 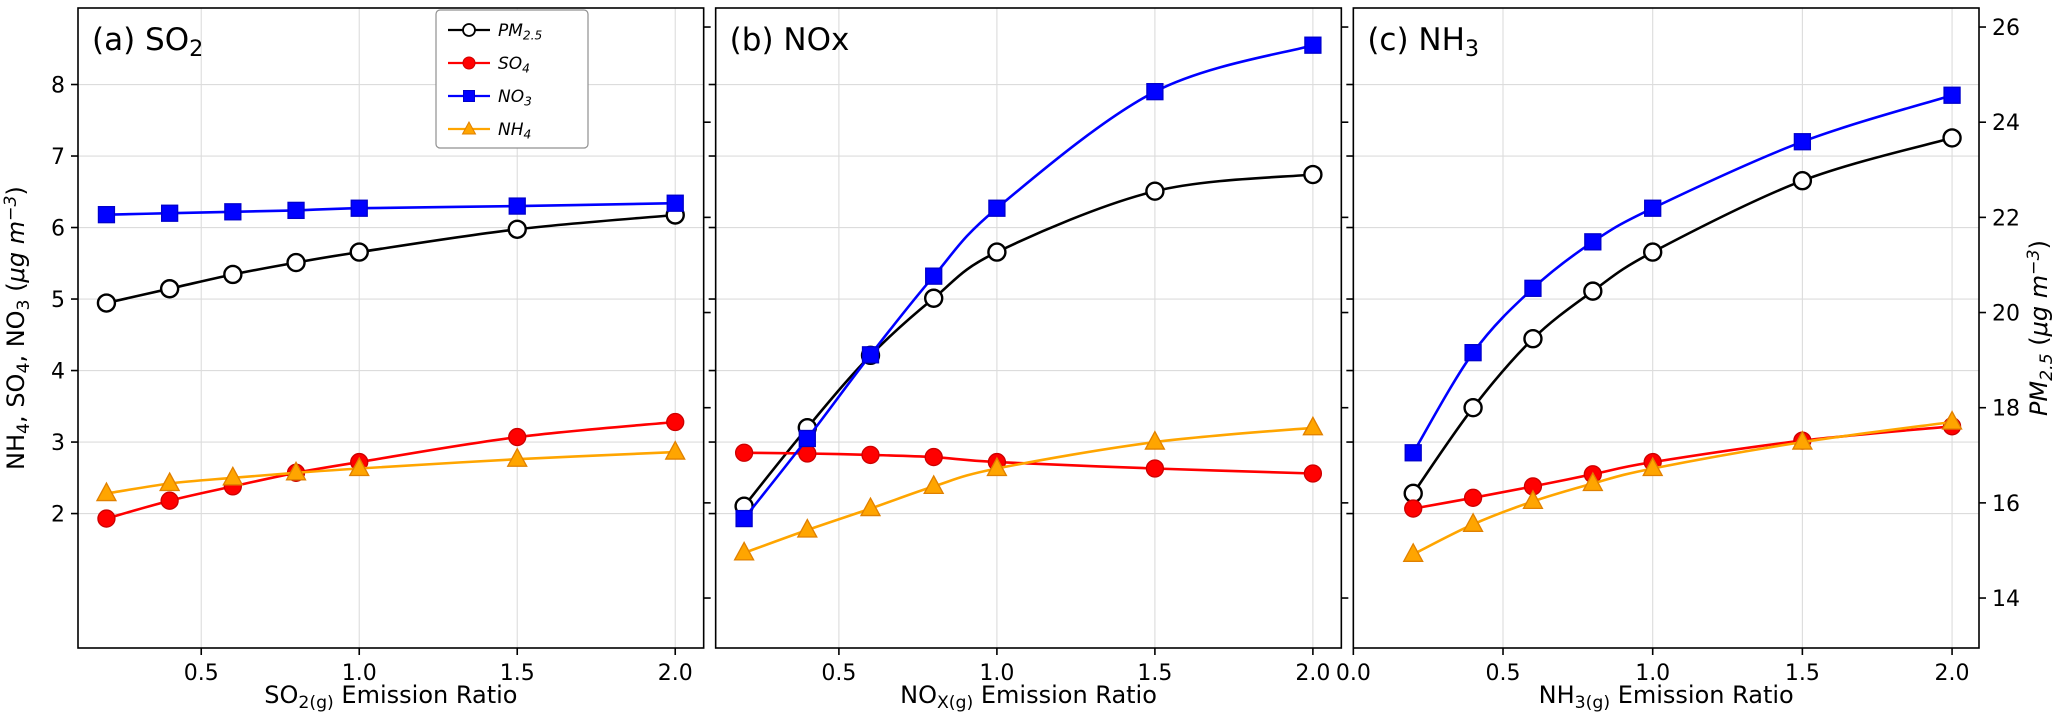 I want to click on left-y-tick-label: 8, so click(x=58, y=86).